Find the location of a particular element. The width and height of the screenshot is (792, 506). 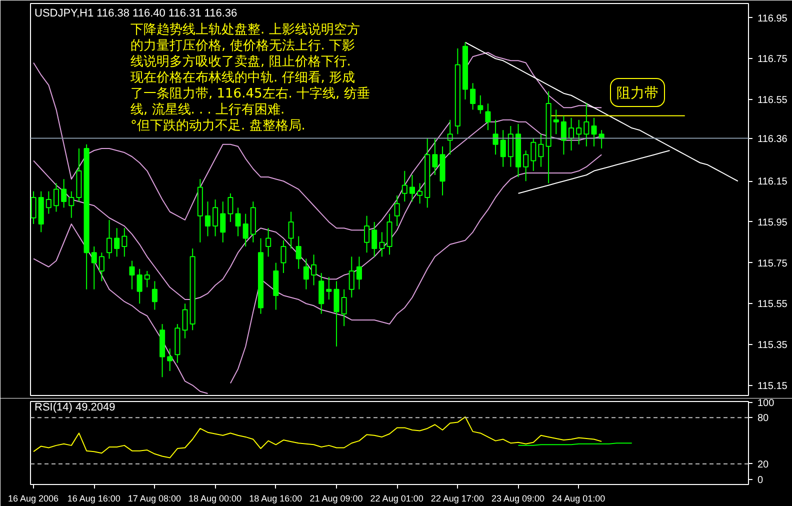

y-tick-label: 116.75 is located at coordinates (773, 60).